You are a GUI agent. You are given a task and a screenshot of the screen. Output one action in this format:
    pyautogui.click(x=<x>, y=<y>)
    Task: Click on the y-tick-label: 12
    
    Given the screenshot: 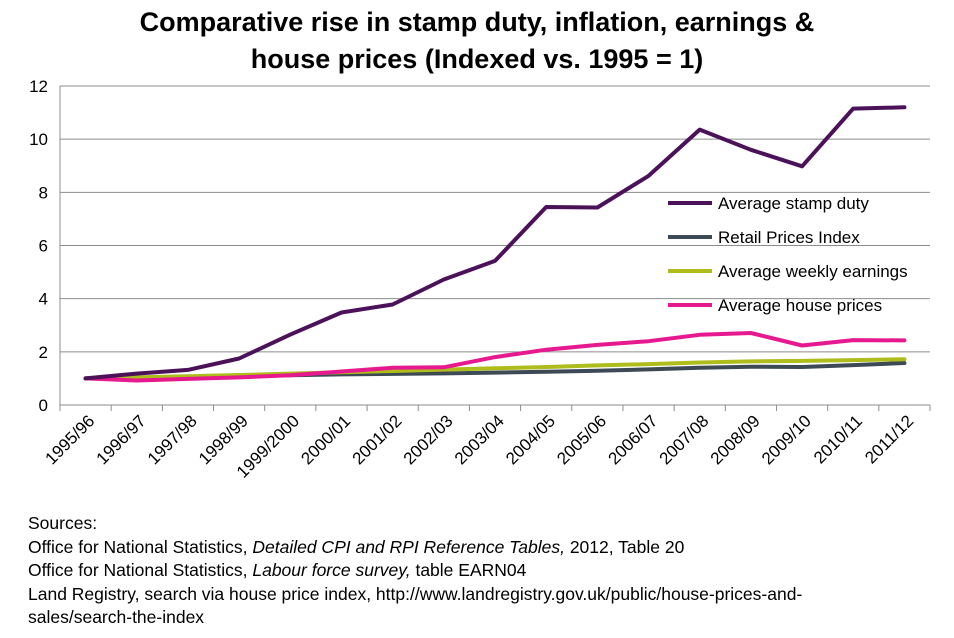 What is the action you would take?
    pyautogui.click(x=38, y=86)
    